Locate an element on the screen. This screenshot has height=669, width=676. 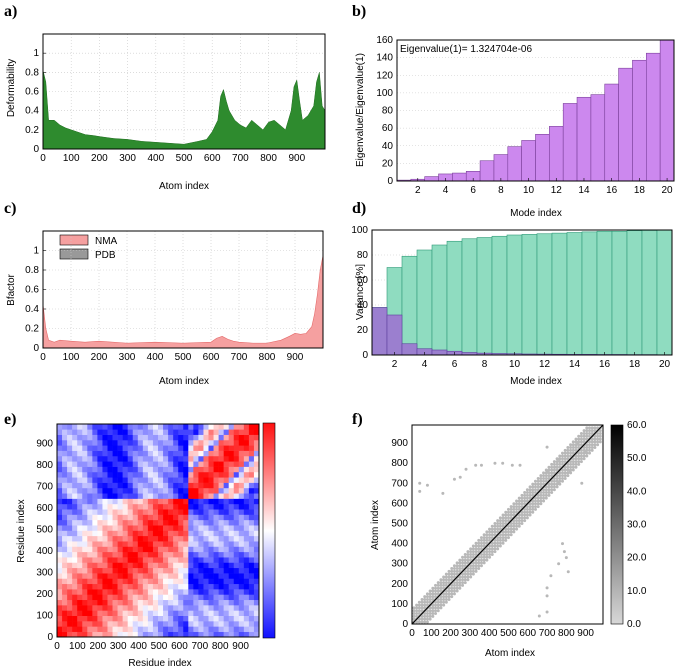
colorbar-tick-label: 10.0 is located at coordinates (637, 591).